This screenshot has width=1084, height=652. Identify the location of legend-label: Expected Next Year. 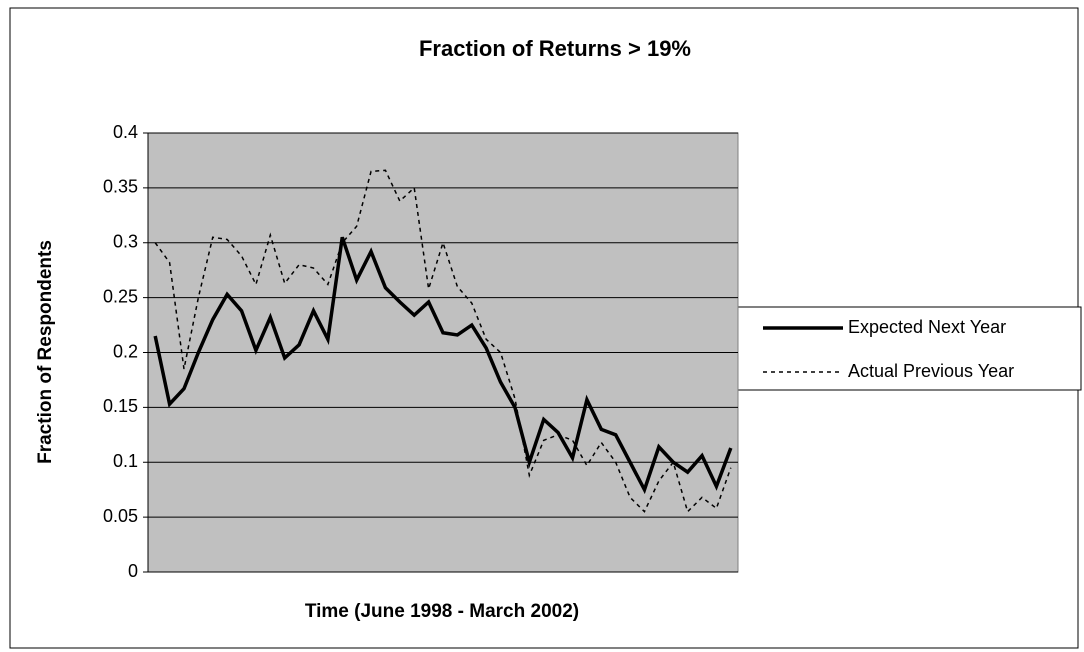
(927, 327).